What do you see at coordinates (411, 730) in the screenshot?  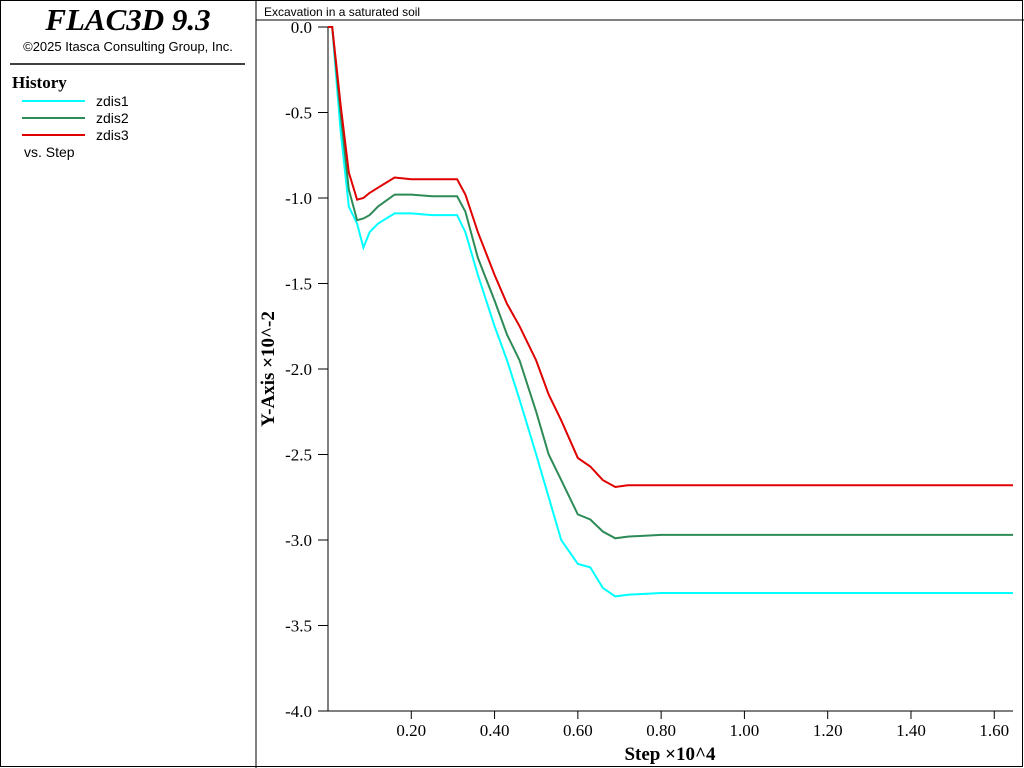 I see `x-tick-label: 0.20` at bounding box center [411, 730].